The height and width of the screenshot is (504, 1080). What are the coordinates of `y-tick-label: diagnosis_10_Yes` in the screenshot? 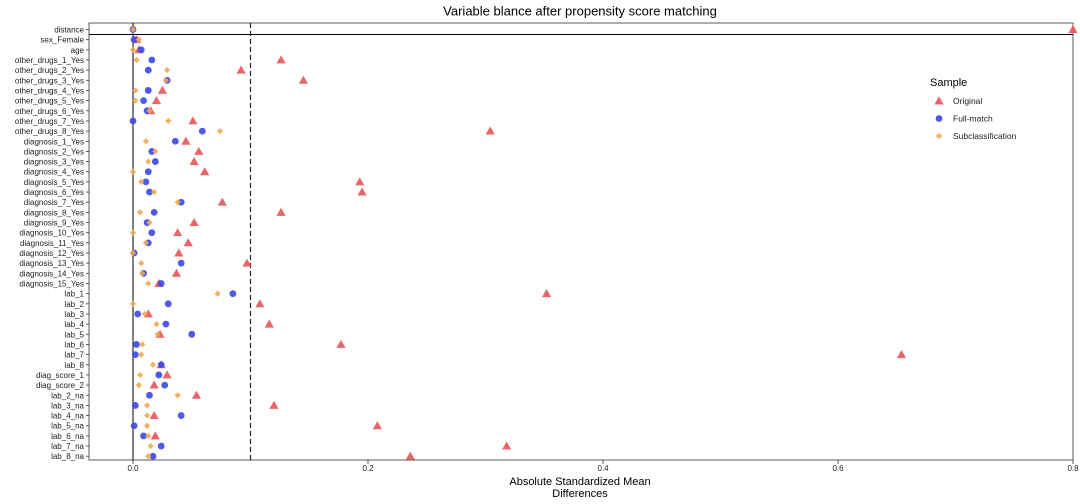 It's located at (51, 233).